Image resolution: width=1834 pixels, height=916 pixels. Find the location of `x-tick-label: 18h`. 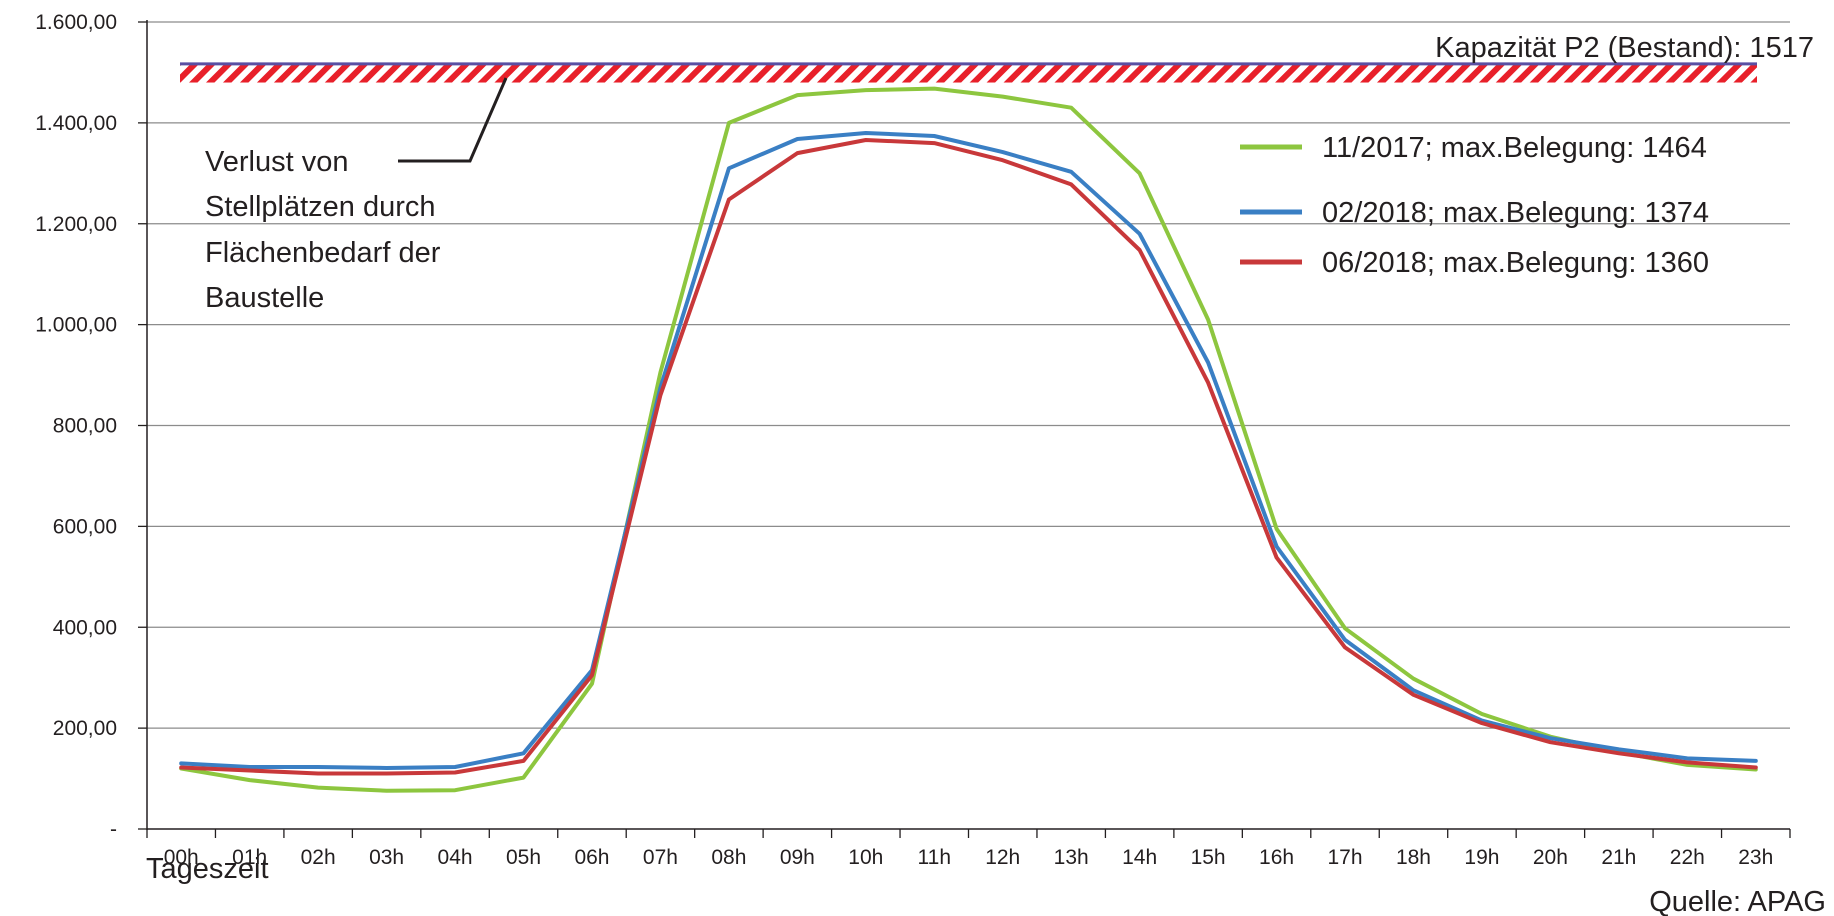

x-tick-label: 18h is located at coordinates (1413, 857).